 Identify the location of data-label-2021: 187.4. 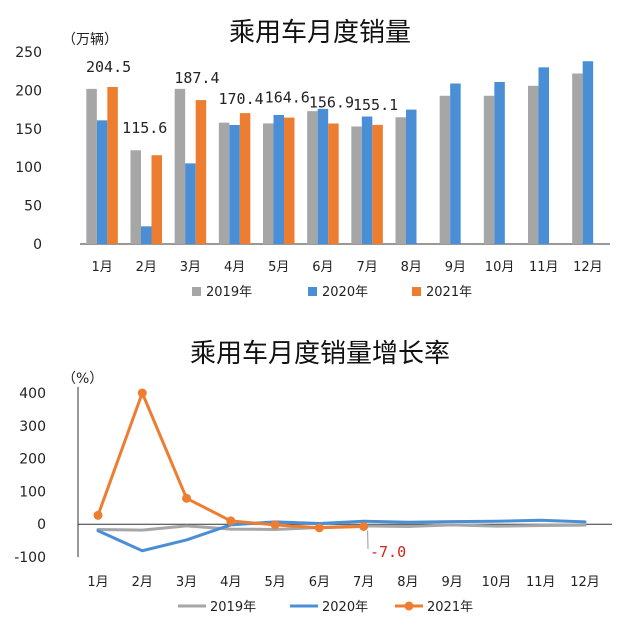
(196, 78).